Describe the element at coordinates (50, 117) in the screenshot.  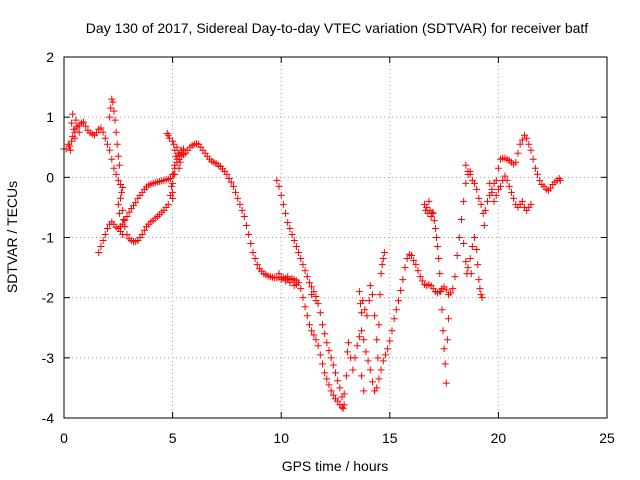
I see `y-tick-label: 1` at that location.